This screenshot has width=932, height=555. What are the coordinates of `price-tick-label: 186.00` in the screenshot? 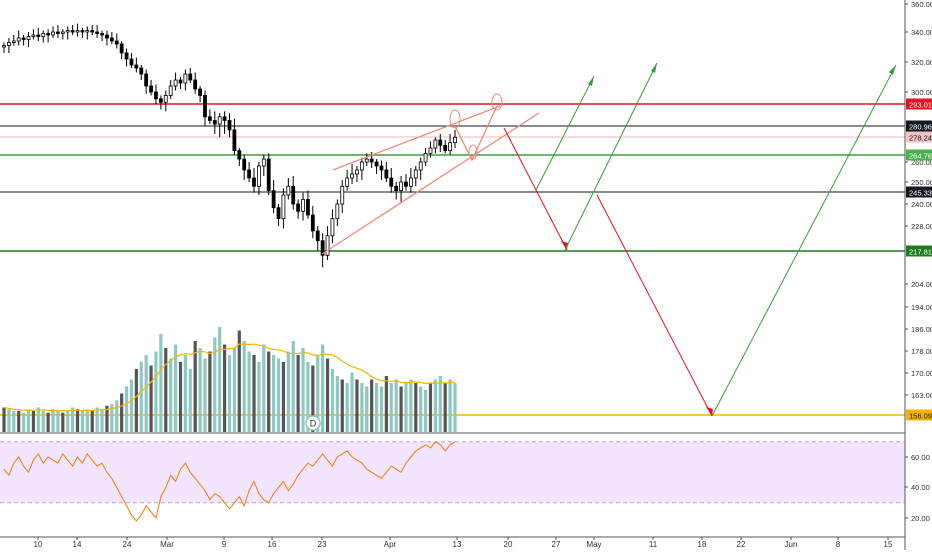 It's located at (921, 329).